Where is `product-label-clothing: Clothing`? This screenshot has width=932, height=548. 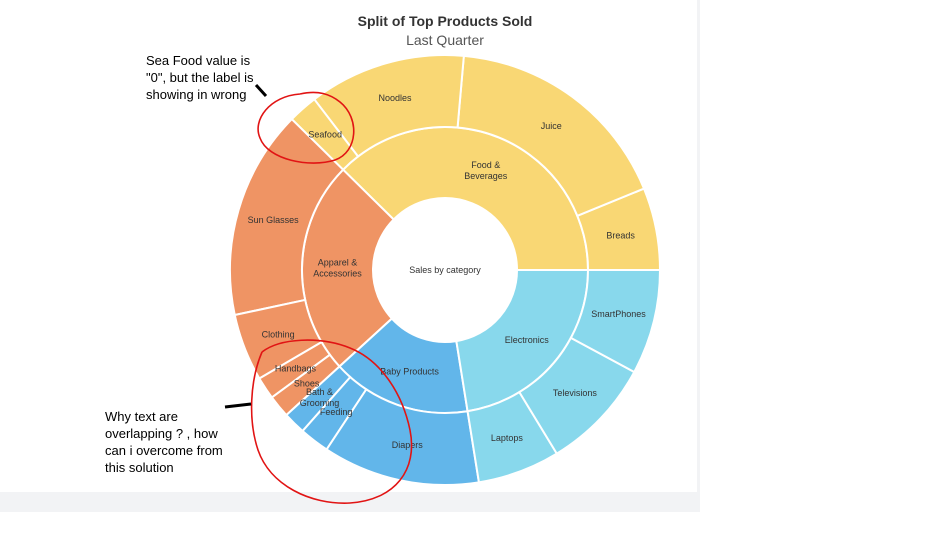
product-label-clothing: Clothing is located at coordinates (278, 335).